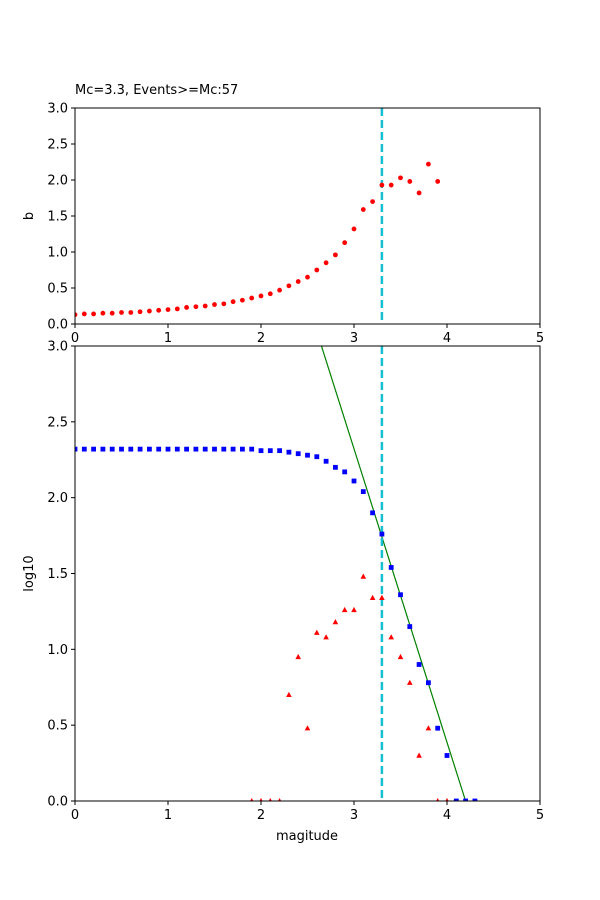 This screenshot has width=600, height=900. What do you see at coordinates (29, 573) in the screenshot?
I see `log10-y-axis-label: log10` at bounding box center [29, 573].